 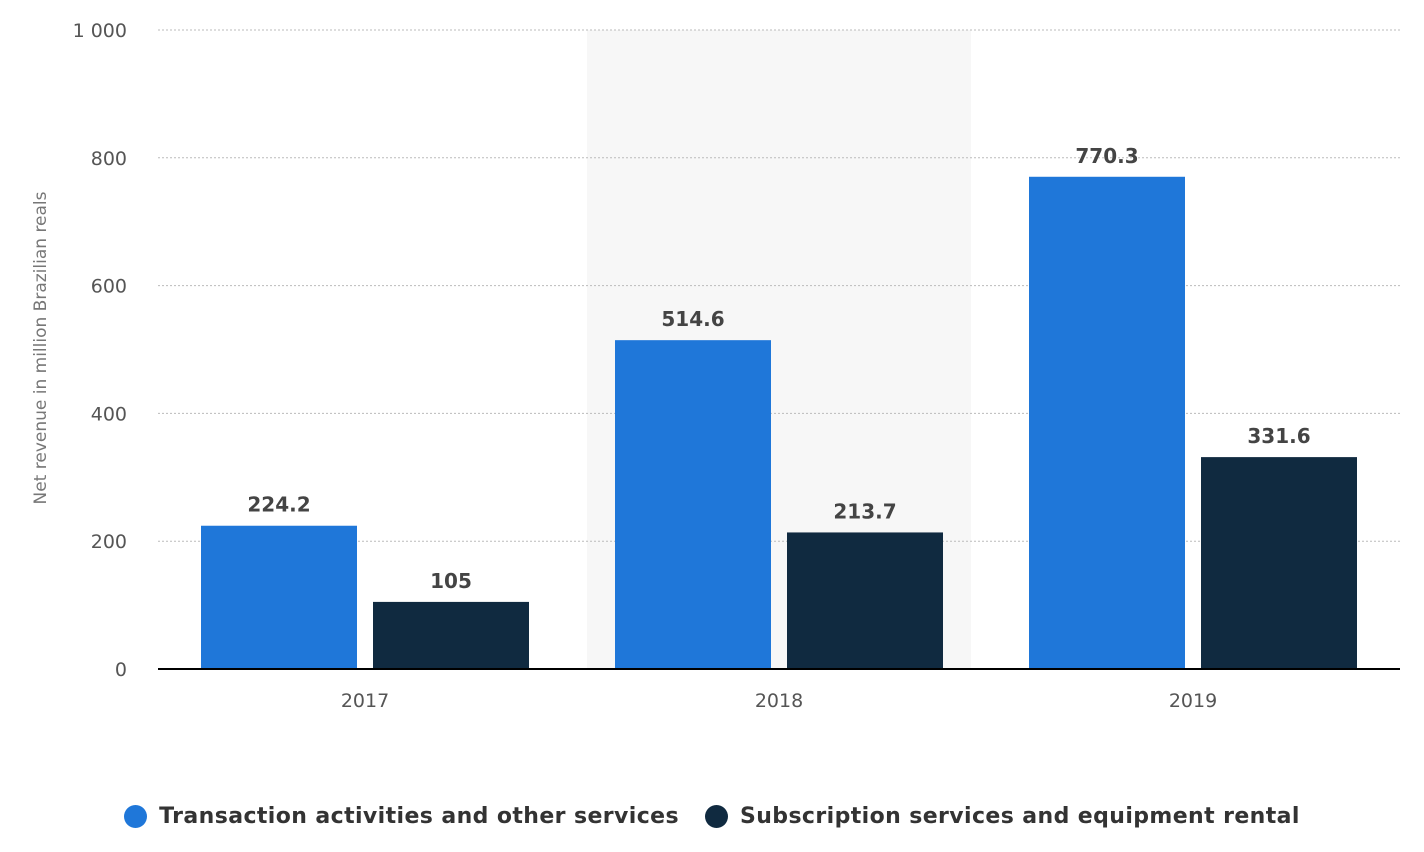 I want to click on bar-transaction-2019, so click(x=1107, y=422).